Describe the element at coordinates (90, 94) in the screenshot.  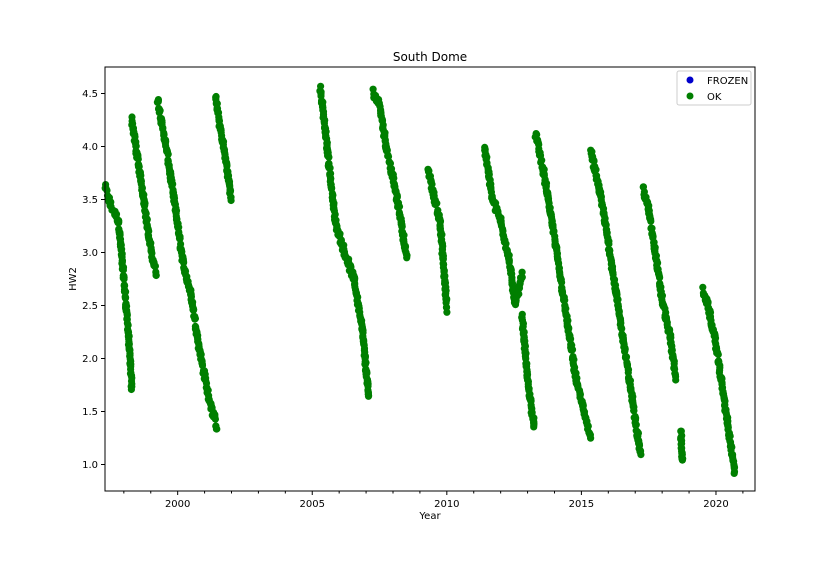
I see `y-tick-label: 4.5` at that location.